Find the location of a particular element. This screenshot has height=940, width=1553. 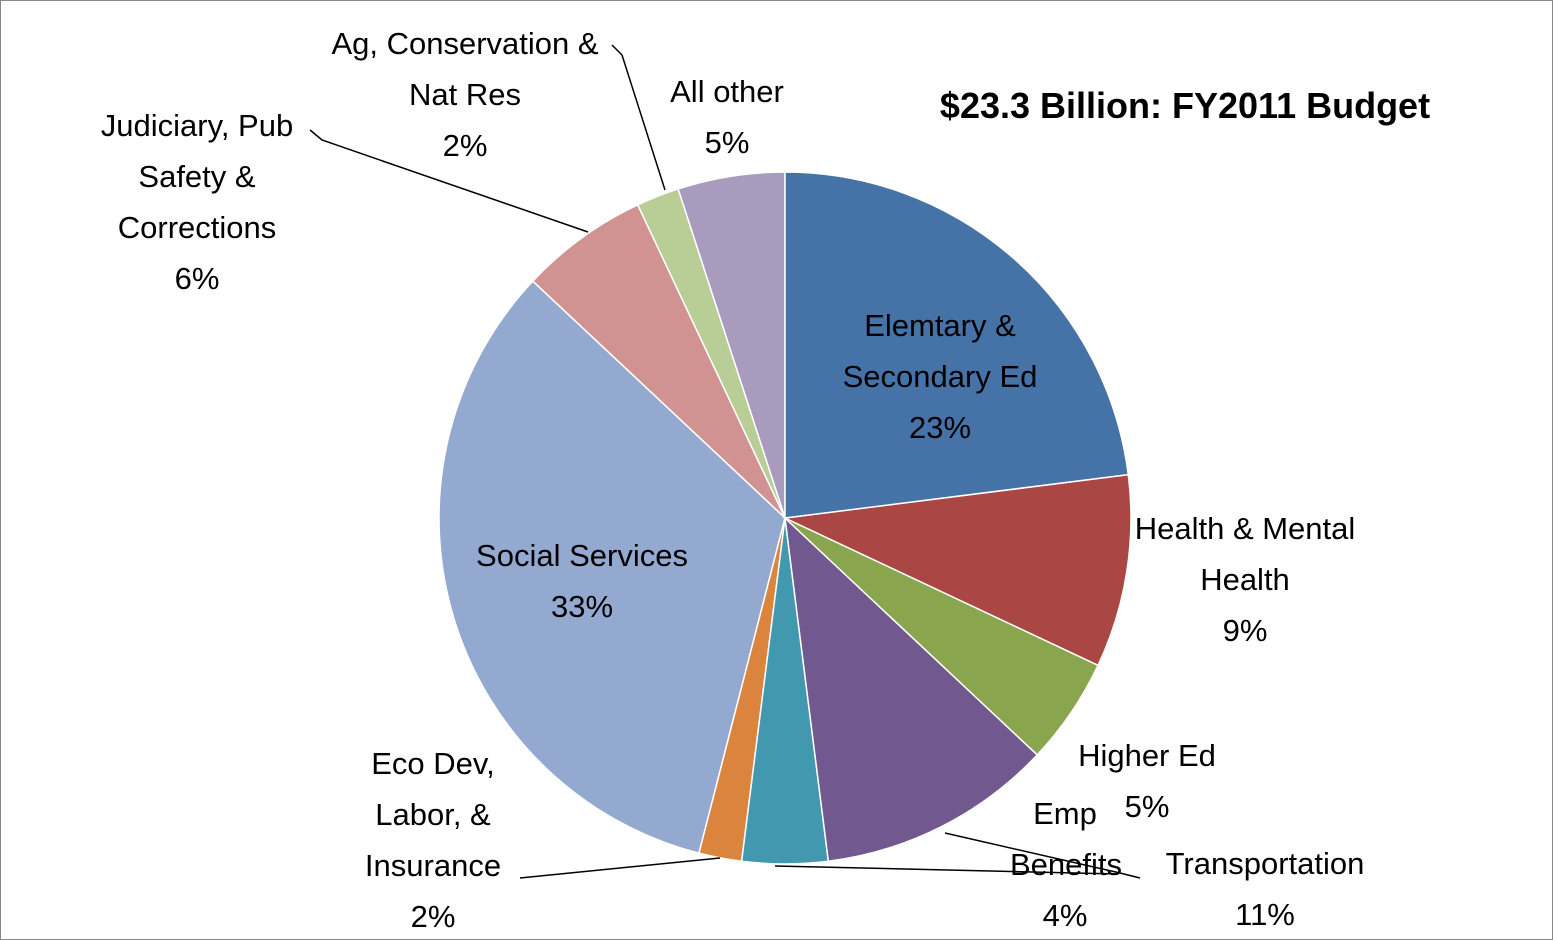

value-label: 6% is located at coordinates (197, 278).